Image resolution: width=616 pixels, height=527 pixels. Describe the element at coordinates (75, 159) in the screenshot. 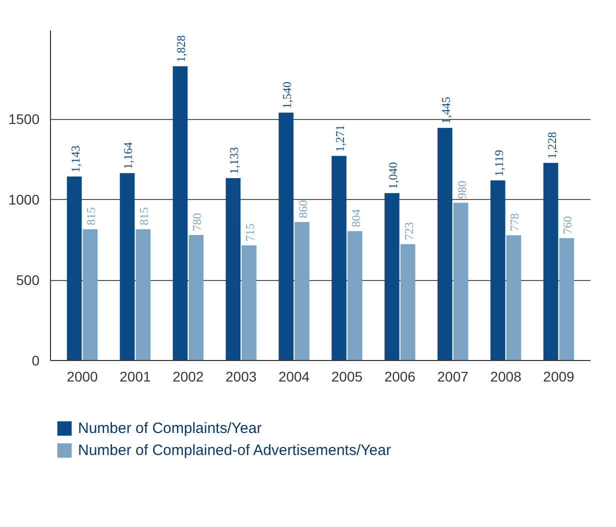

I see `data-label: 1,143` at that location.